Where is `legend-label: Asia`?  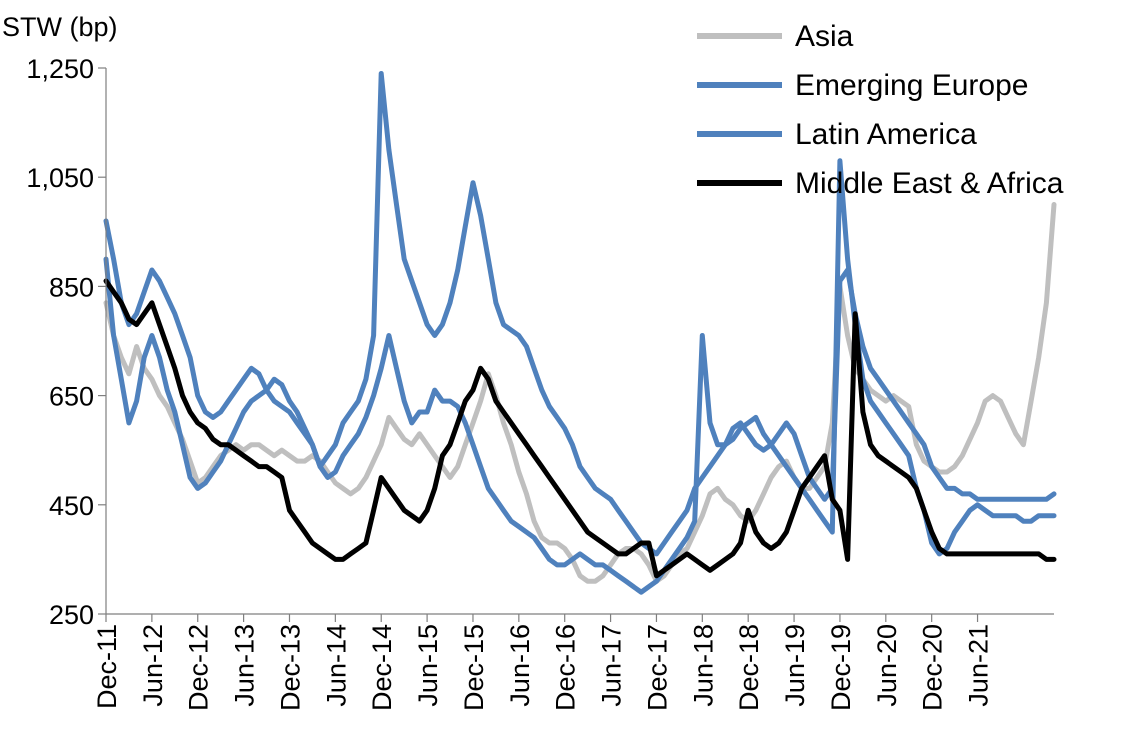 legend-label: Asia is located at coordinates (824, 36).